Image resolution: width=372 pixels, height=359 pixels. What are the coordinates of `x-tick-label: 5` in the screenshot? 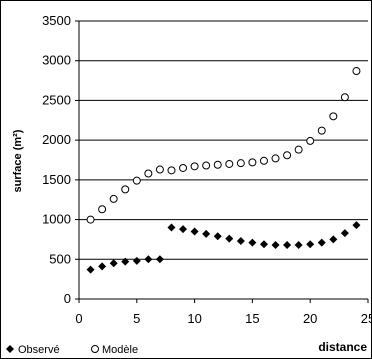 It's located at (136, 318).